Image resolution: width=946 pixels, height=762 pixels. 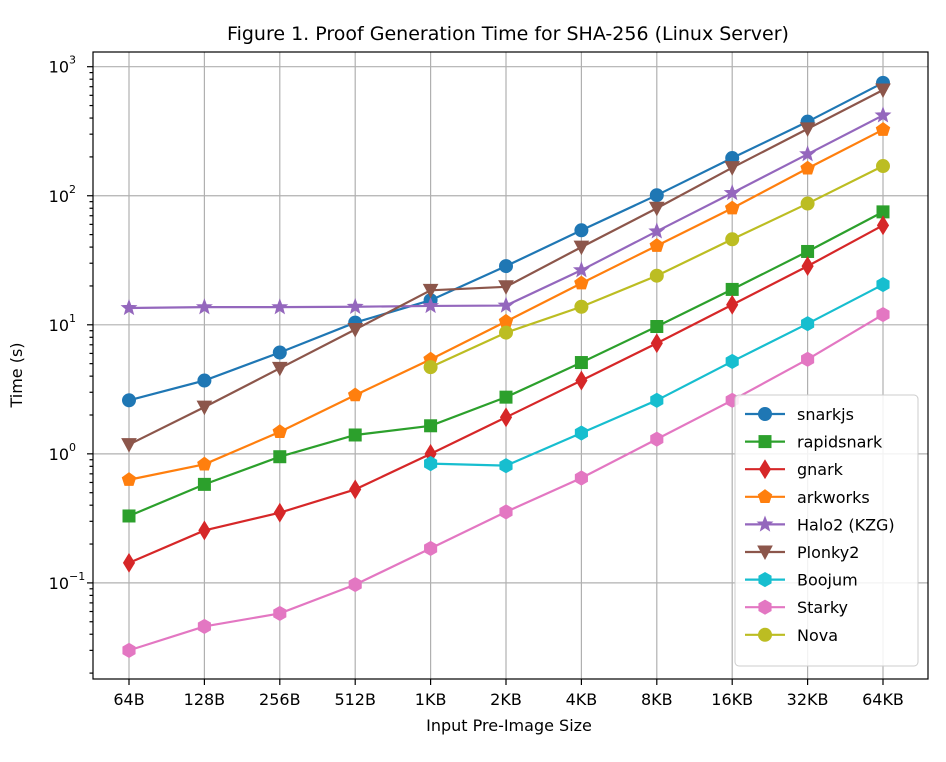 What do you see at coordinates (582, 699) in the screenshot?
I see `x-tick-label: 4KB` at bounding box center [582, 699].